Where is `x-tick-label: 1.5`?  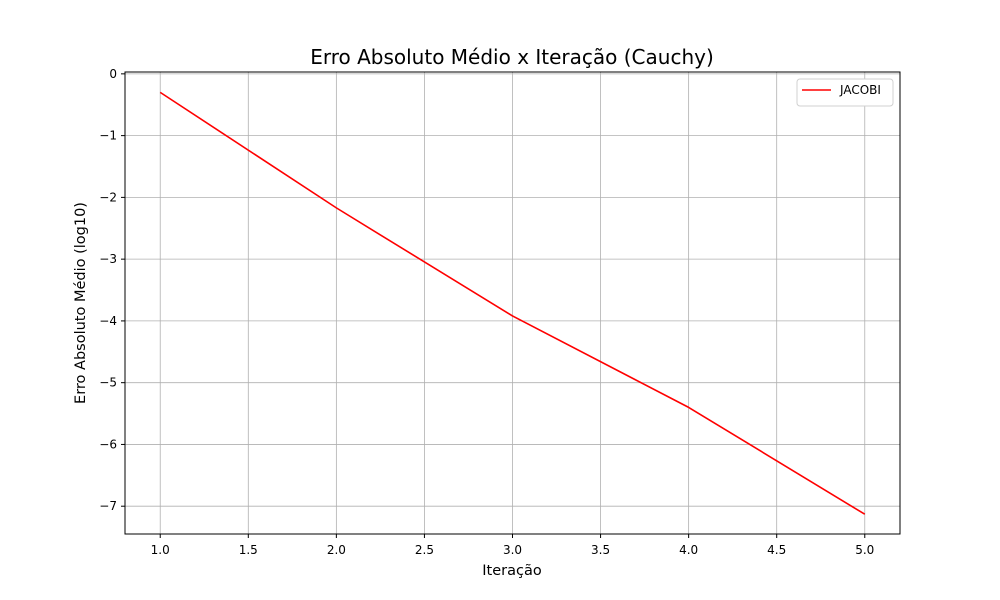
x-tick-label: 1.5 is located at coordinates (248, 550).